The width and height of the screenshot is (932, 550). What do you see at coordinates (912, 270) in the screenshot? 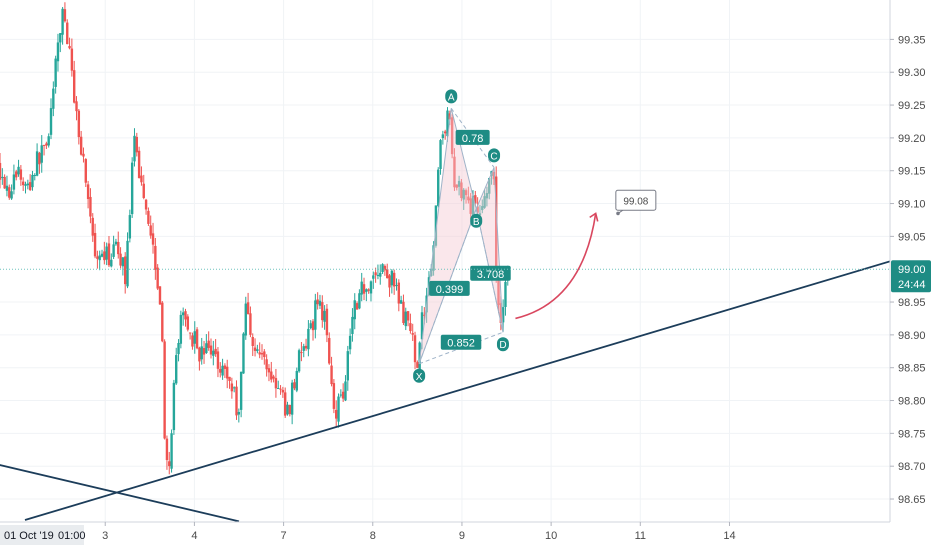
I see `last-price-label: 99.00` at bounding box center [912, 270].